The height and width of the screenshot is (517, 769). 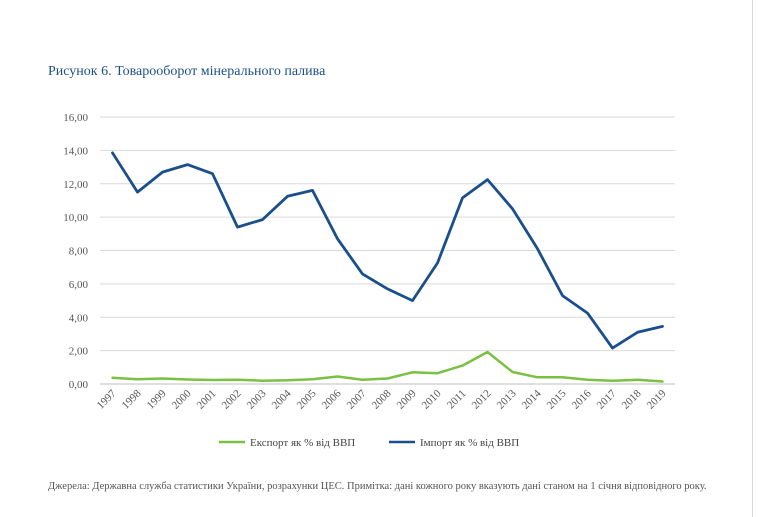 What do you see at coordinates (75, 185) in the screenshot?
I see `y-tick-label: 12,00` at bounding box center [75, 185].